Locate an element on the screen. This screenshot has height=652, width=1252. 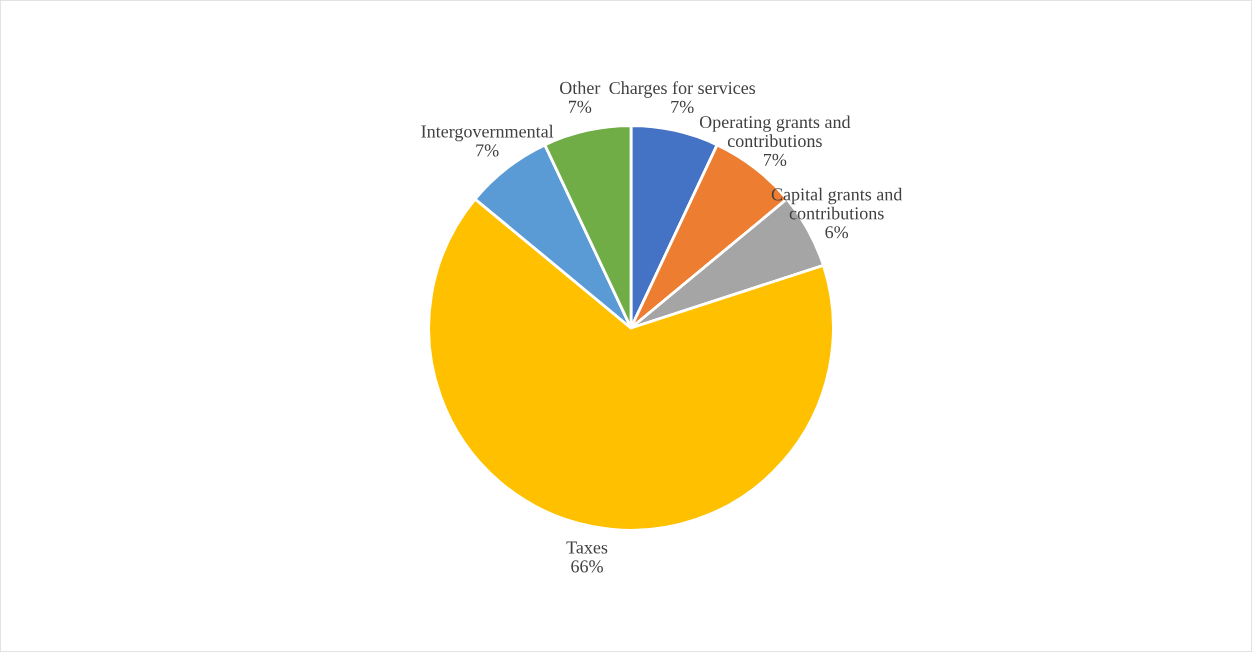
data-label: 6% is located at coordinates (837, 232).